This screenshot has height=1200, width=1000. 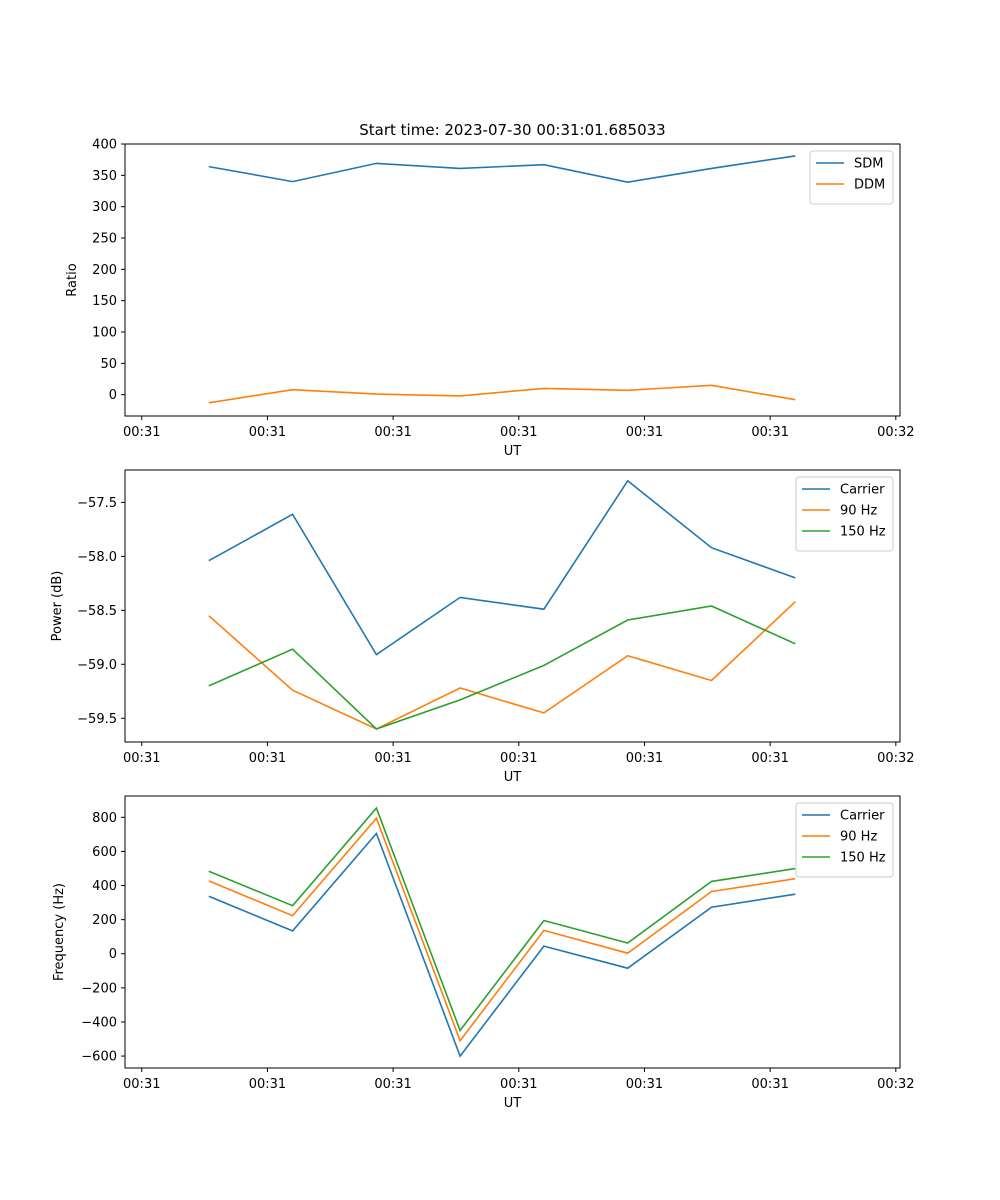 I want to click on chart-title: Start time: 2023-07-30 00:31:01.685033, so click(x=512, y=130).